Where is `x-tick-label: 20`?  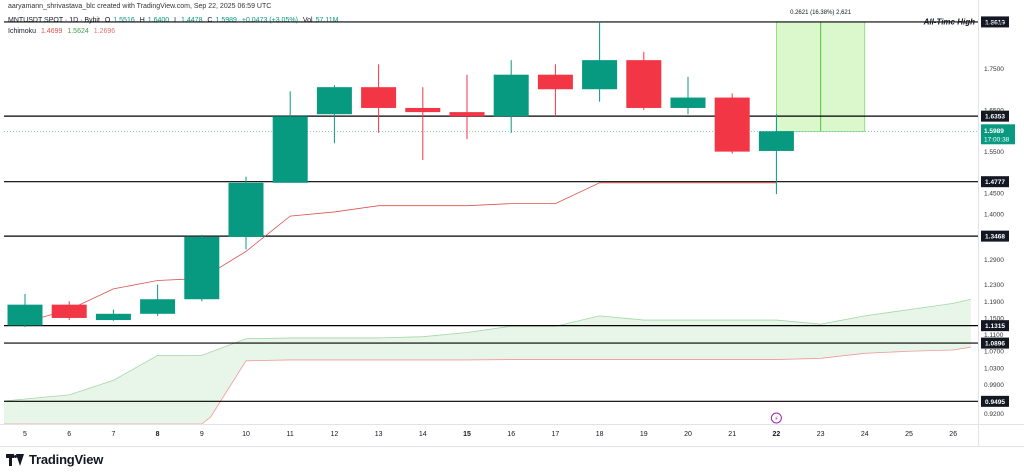 x-tick-label: 20 is located at coordinates (688, 434).